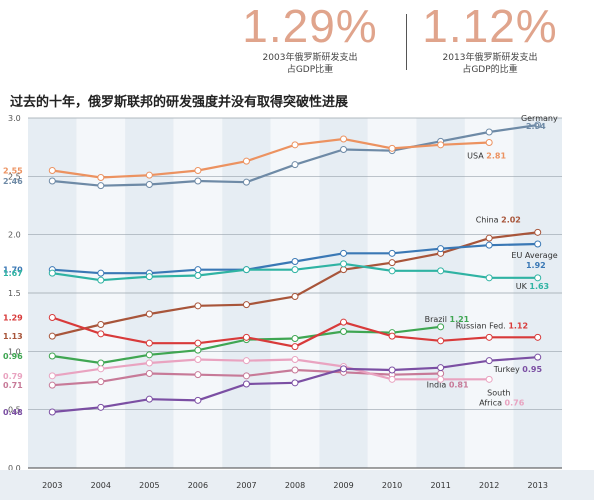 The height and width of the screenshot is (500, 594). What do you see at coordinates (392, 485) in the screenshot?
I see `x-tick-label: 2010` at bounding box center [392, 485].